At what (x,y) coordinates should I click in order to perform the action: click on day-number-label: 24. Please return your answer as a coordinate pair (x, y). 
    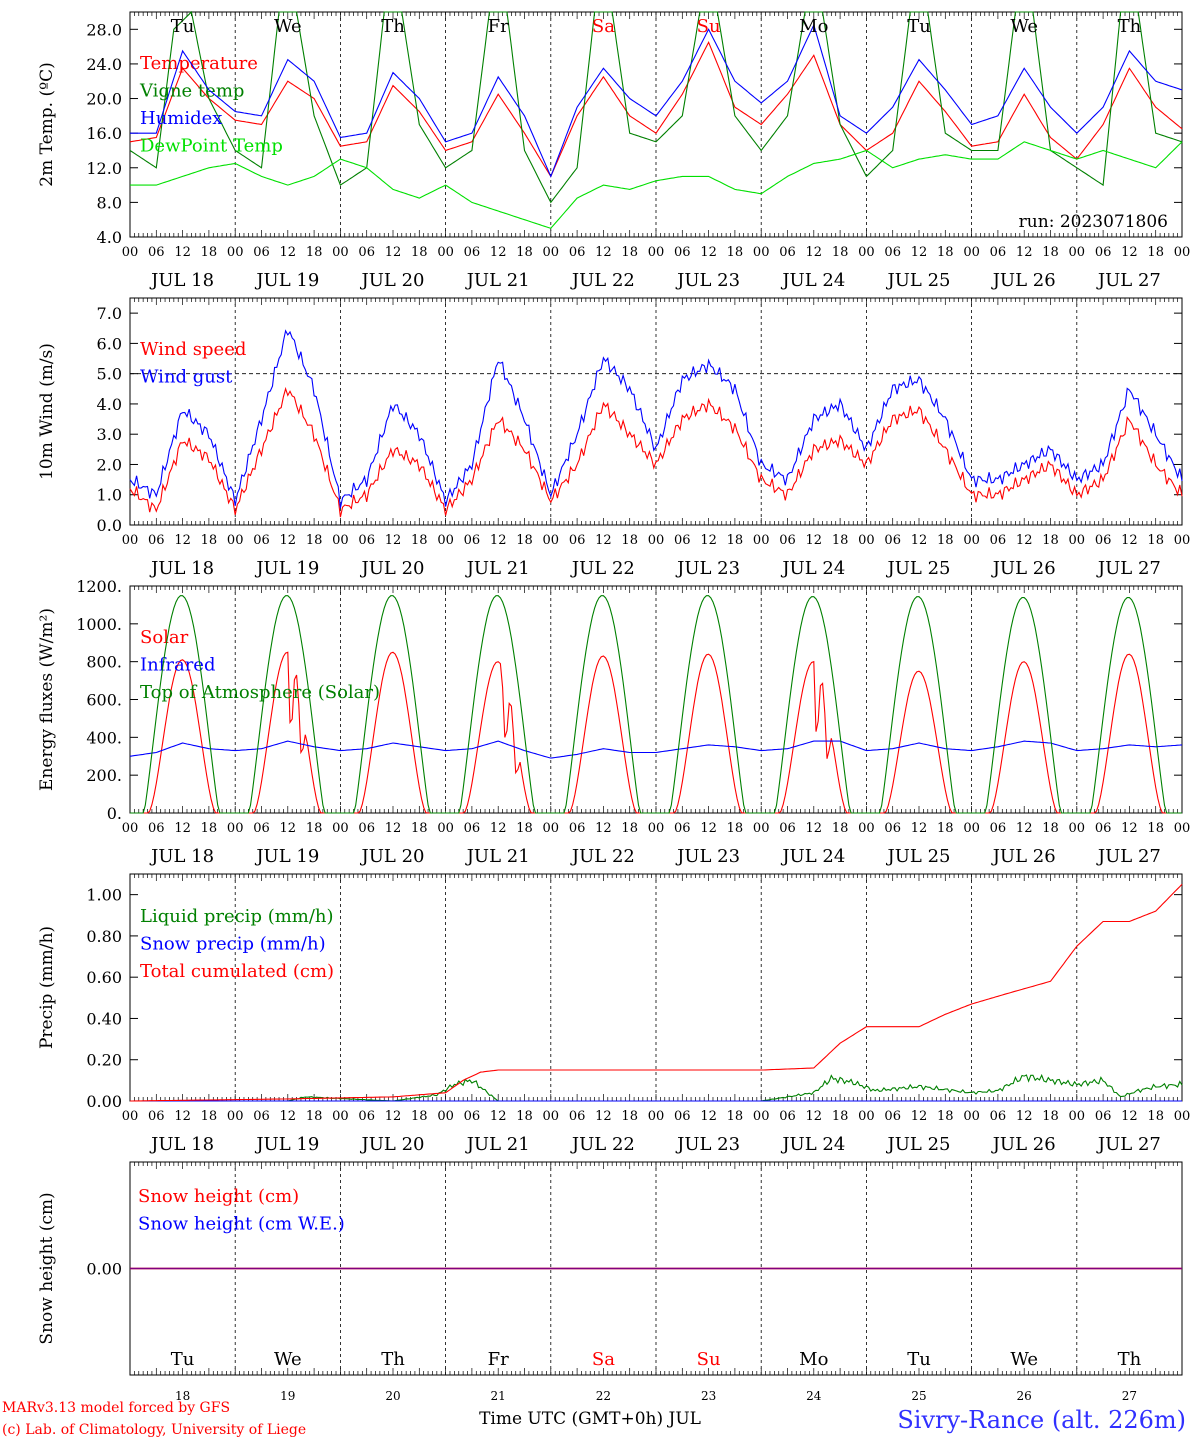
    Looking at the image, I should click on (814, 1396).